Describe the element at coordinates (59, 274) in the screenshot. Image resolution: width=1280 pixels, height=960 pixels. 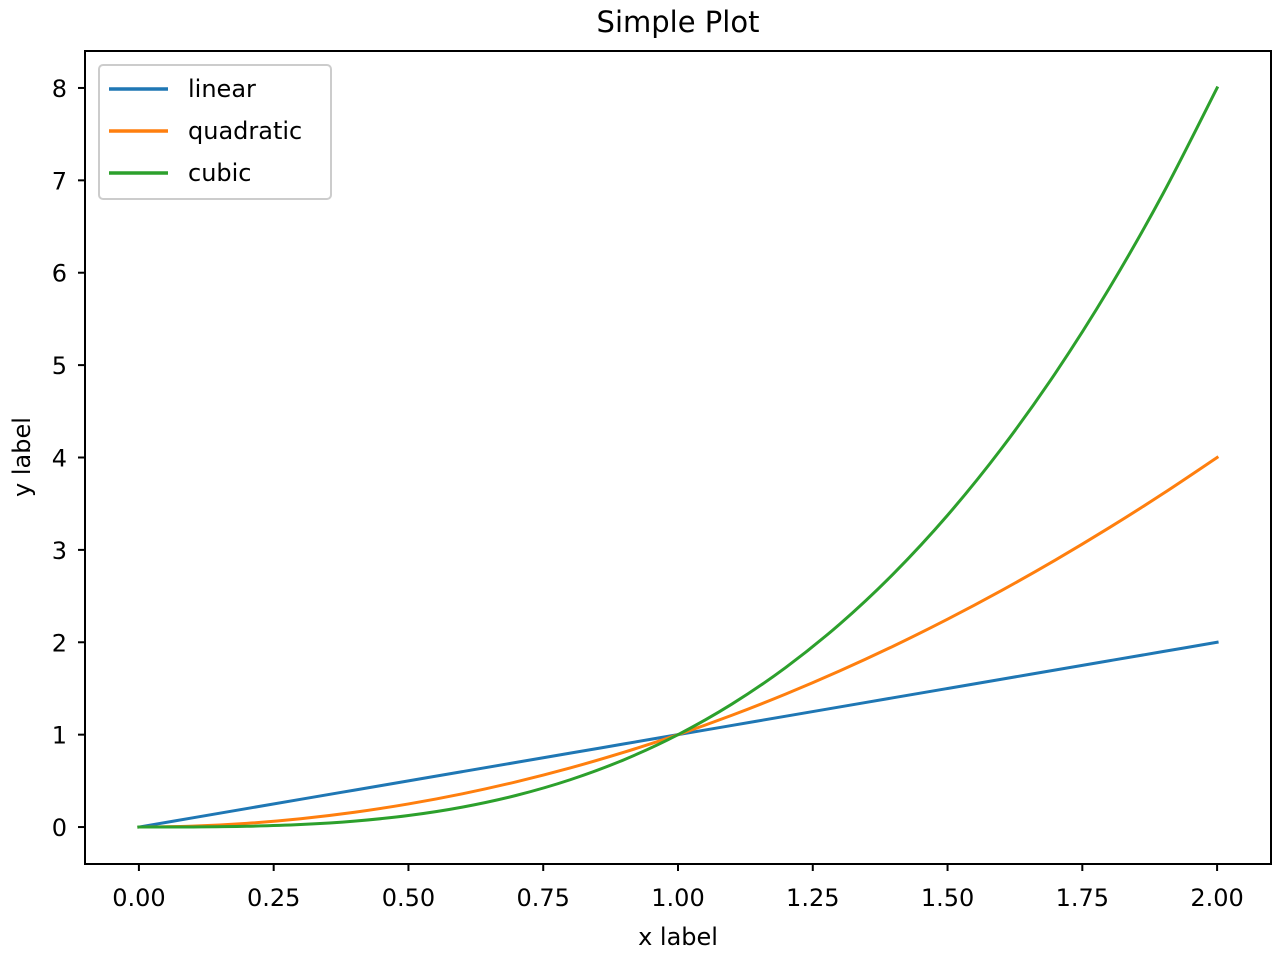
I see `y-tick-label: 6` at that location.